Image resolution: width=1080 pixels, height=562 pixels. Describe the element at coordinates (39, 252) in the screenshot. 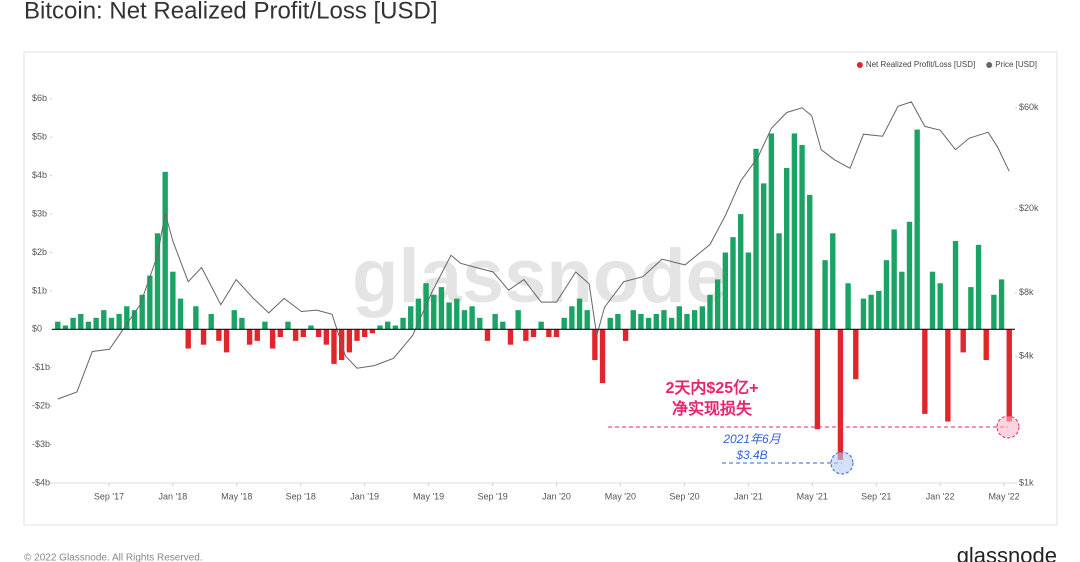

I see `y-tick-label: $2b` at that location.